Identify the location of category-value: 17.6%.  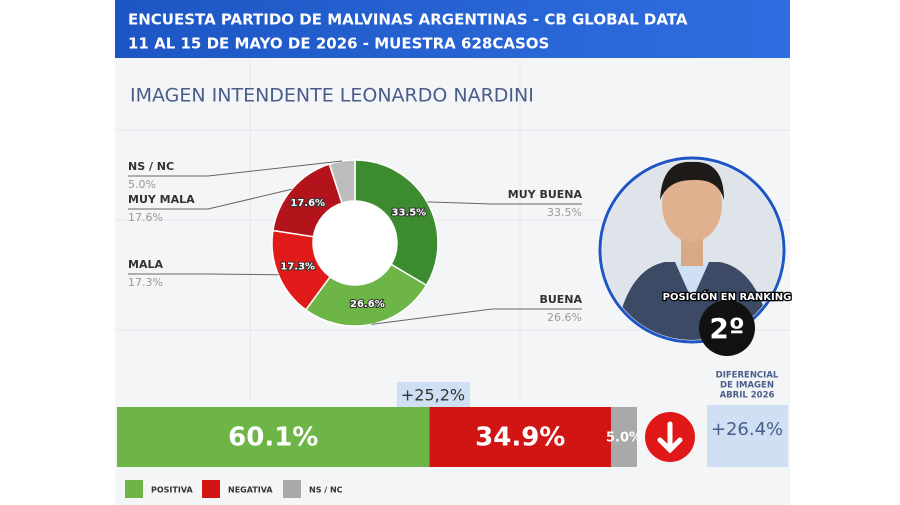
(145, 217).